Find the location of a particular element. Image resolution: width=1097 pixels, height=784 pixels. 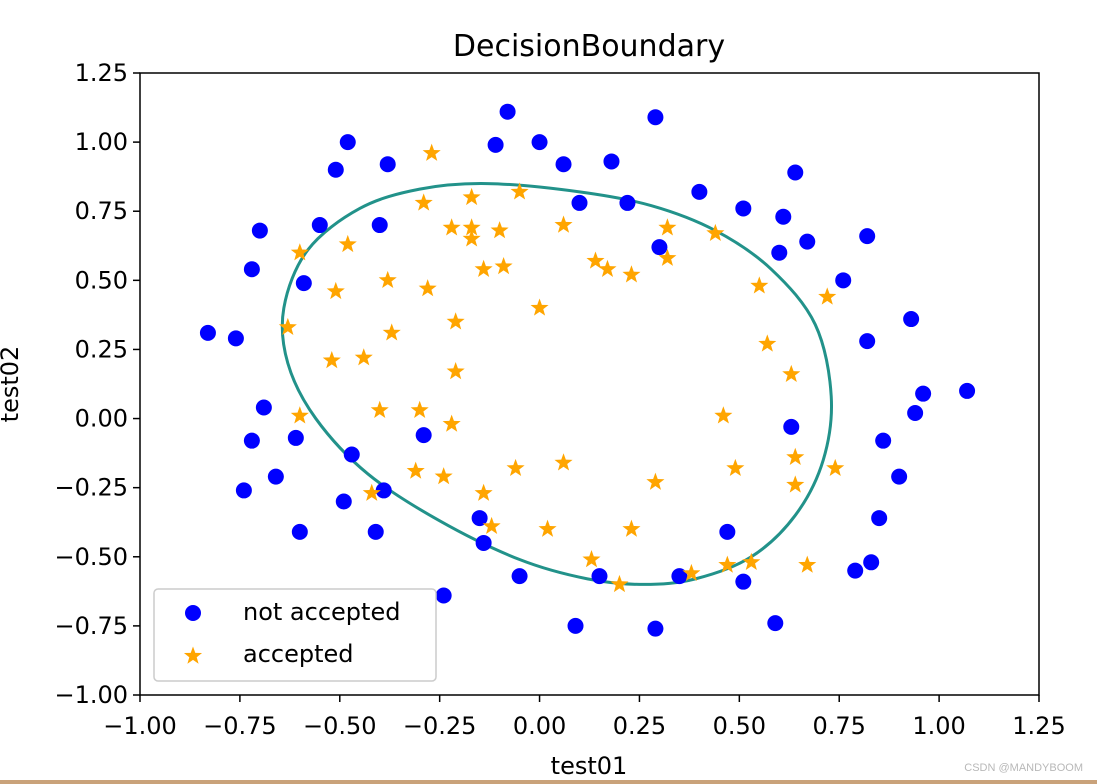

bottom-rule is located at coordinates (548, 782).